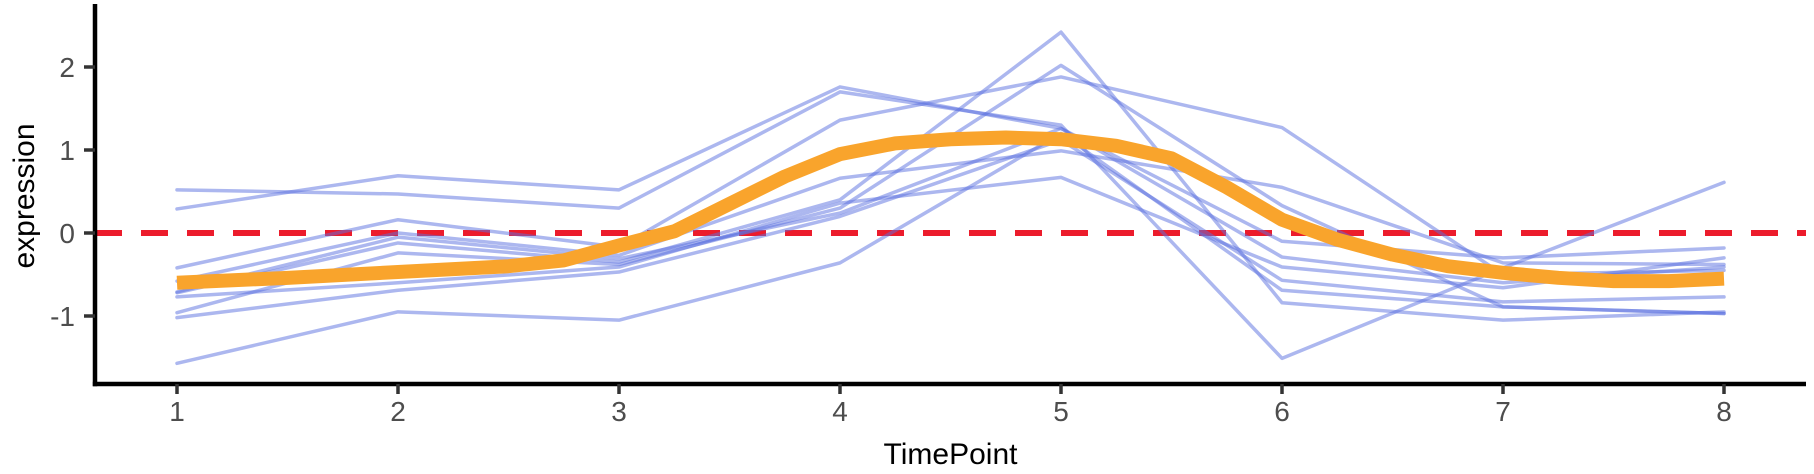 This screenshot has width=1814, height=474. Describe the element at coordinates (67, 150) in the screenshot. I see `y-tick-label: 1` at that location.